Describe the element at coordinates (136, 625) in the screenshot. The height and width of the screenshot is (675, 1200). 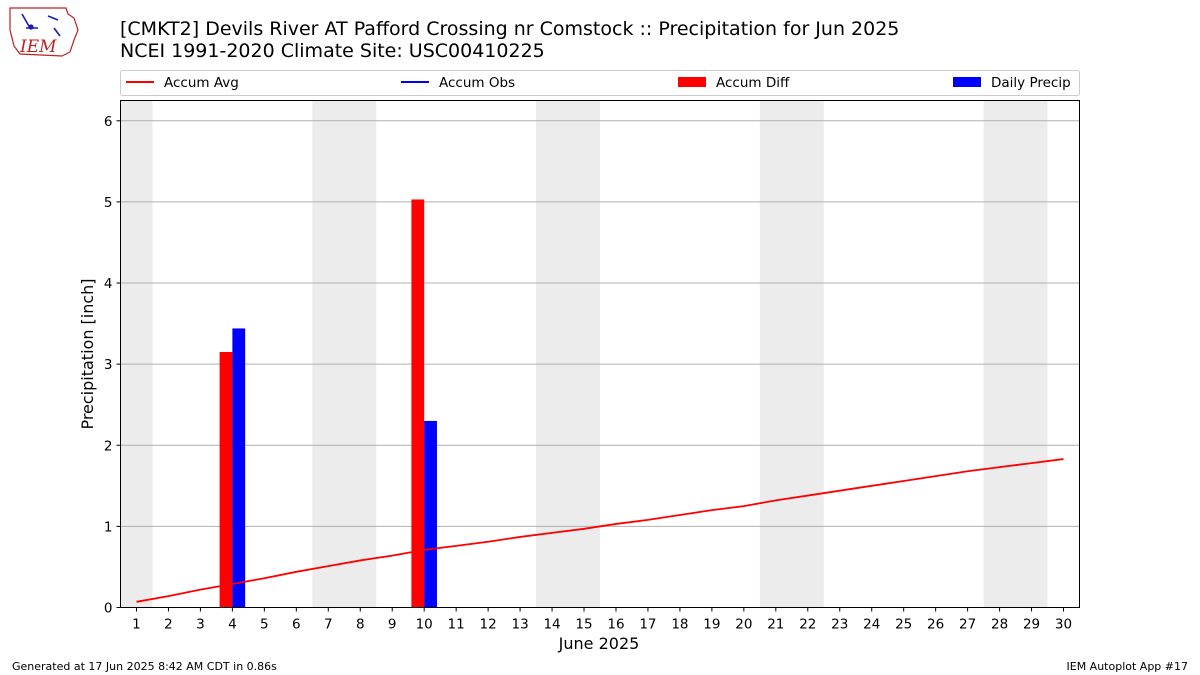
I see `x-tick-label: 1` at that location.